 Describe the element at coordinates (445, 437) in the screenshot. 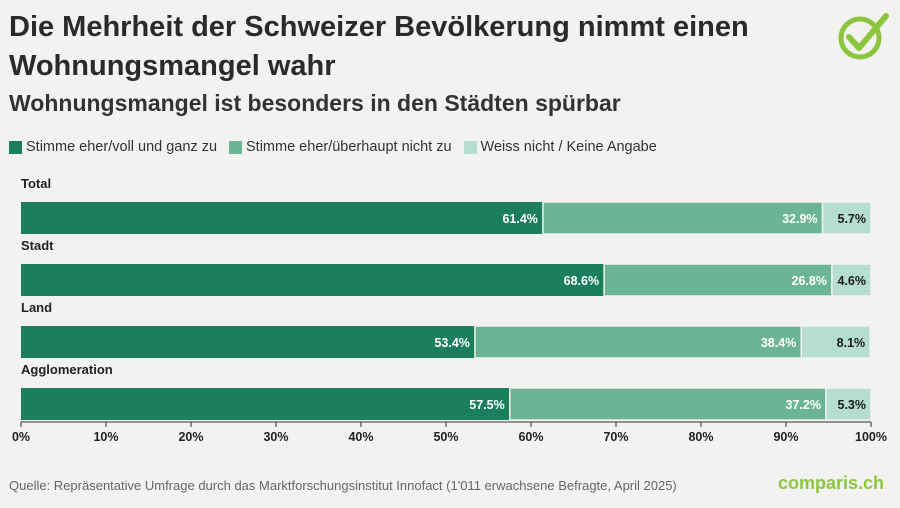

I see `x-tick-label: 50%` at that location.